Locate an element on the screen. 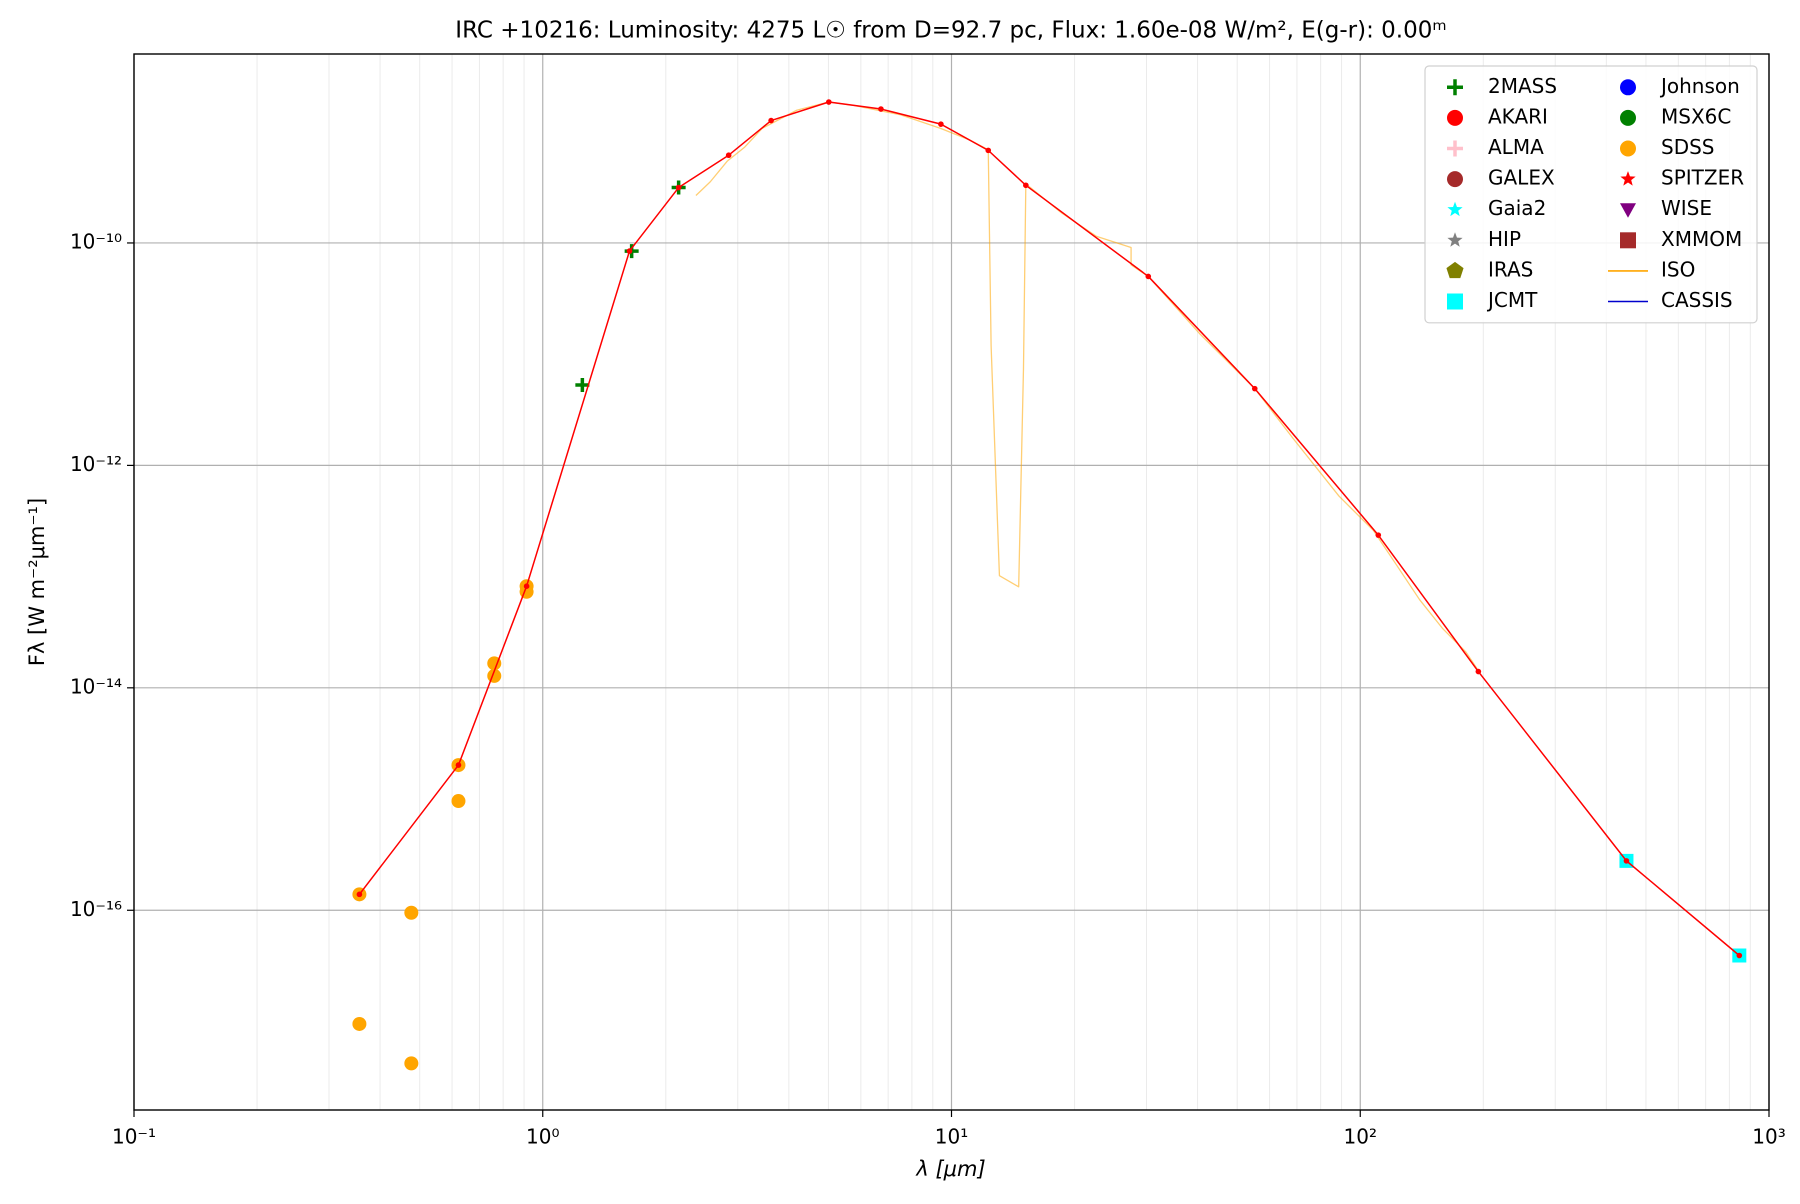 This screenshot has height=1204, width=1800. legend-label: HIP is located at coordinates (1504, 239).